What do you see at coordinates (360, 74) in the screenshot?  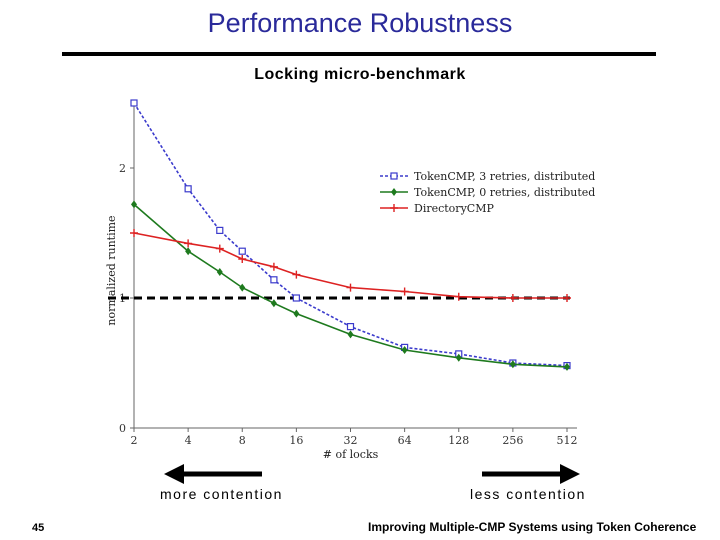 I see `chart-title: Locking micro-benchmark` at bounding box center [360, 74].